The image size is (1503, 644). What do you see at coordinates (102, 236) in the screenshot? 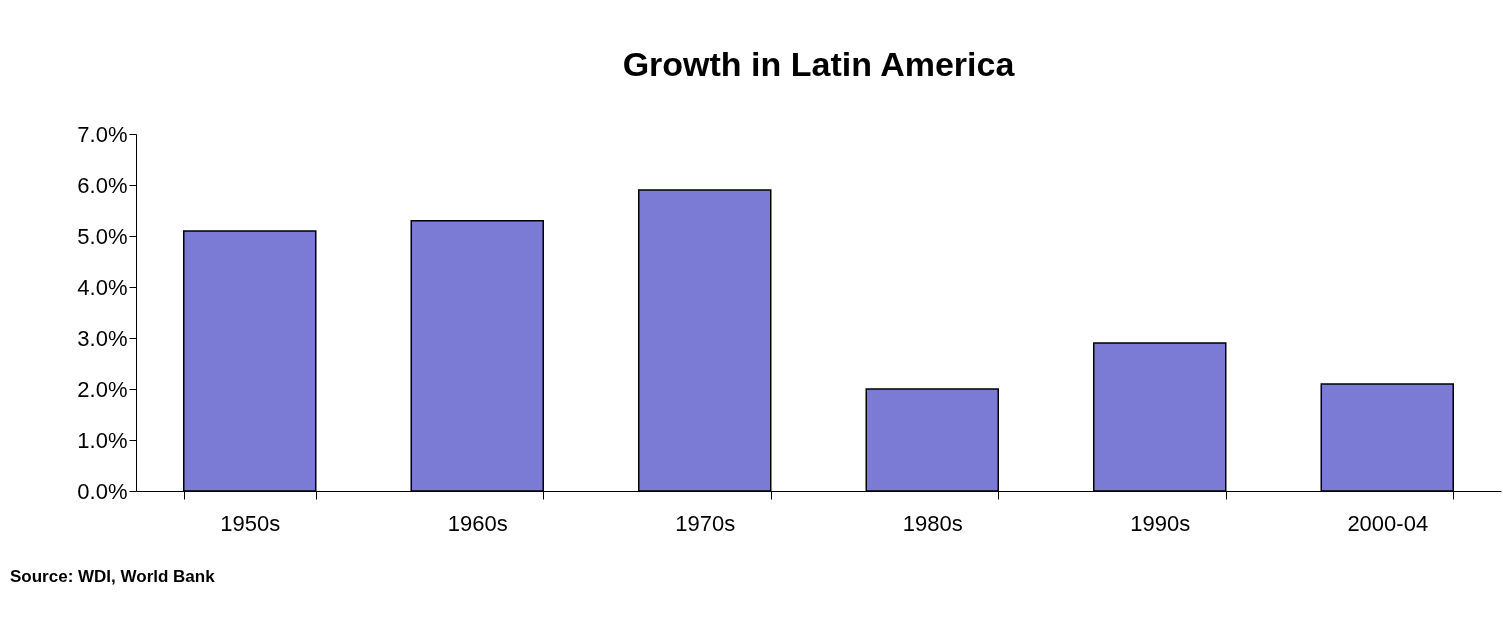
I see `y-tick-label: 5.0%` at bounding box center [102, 236].